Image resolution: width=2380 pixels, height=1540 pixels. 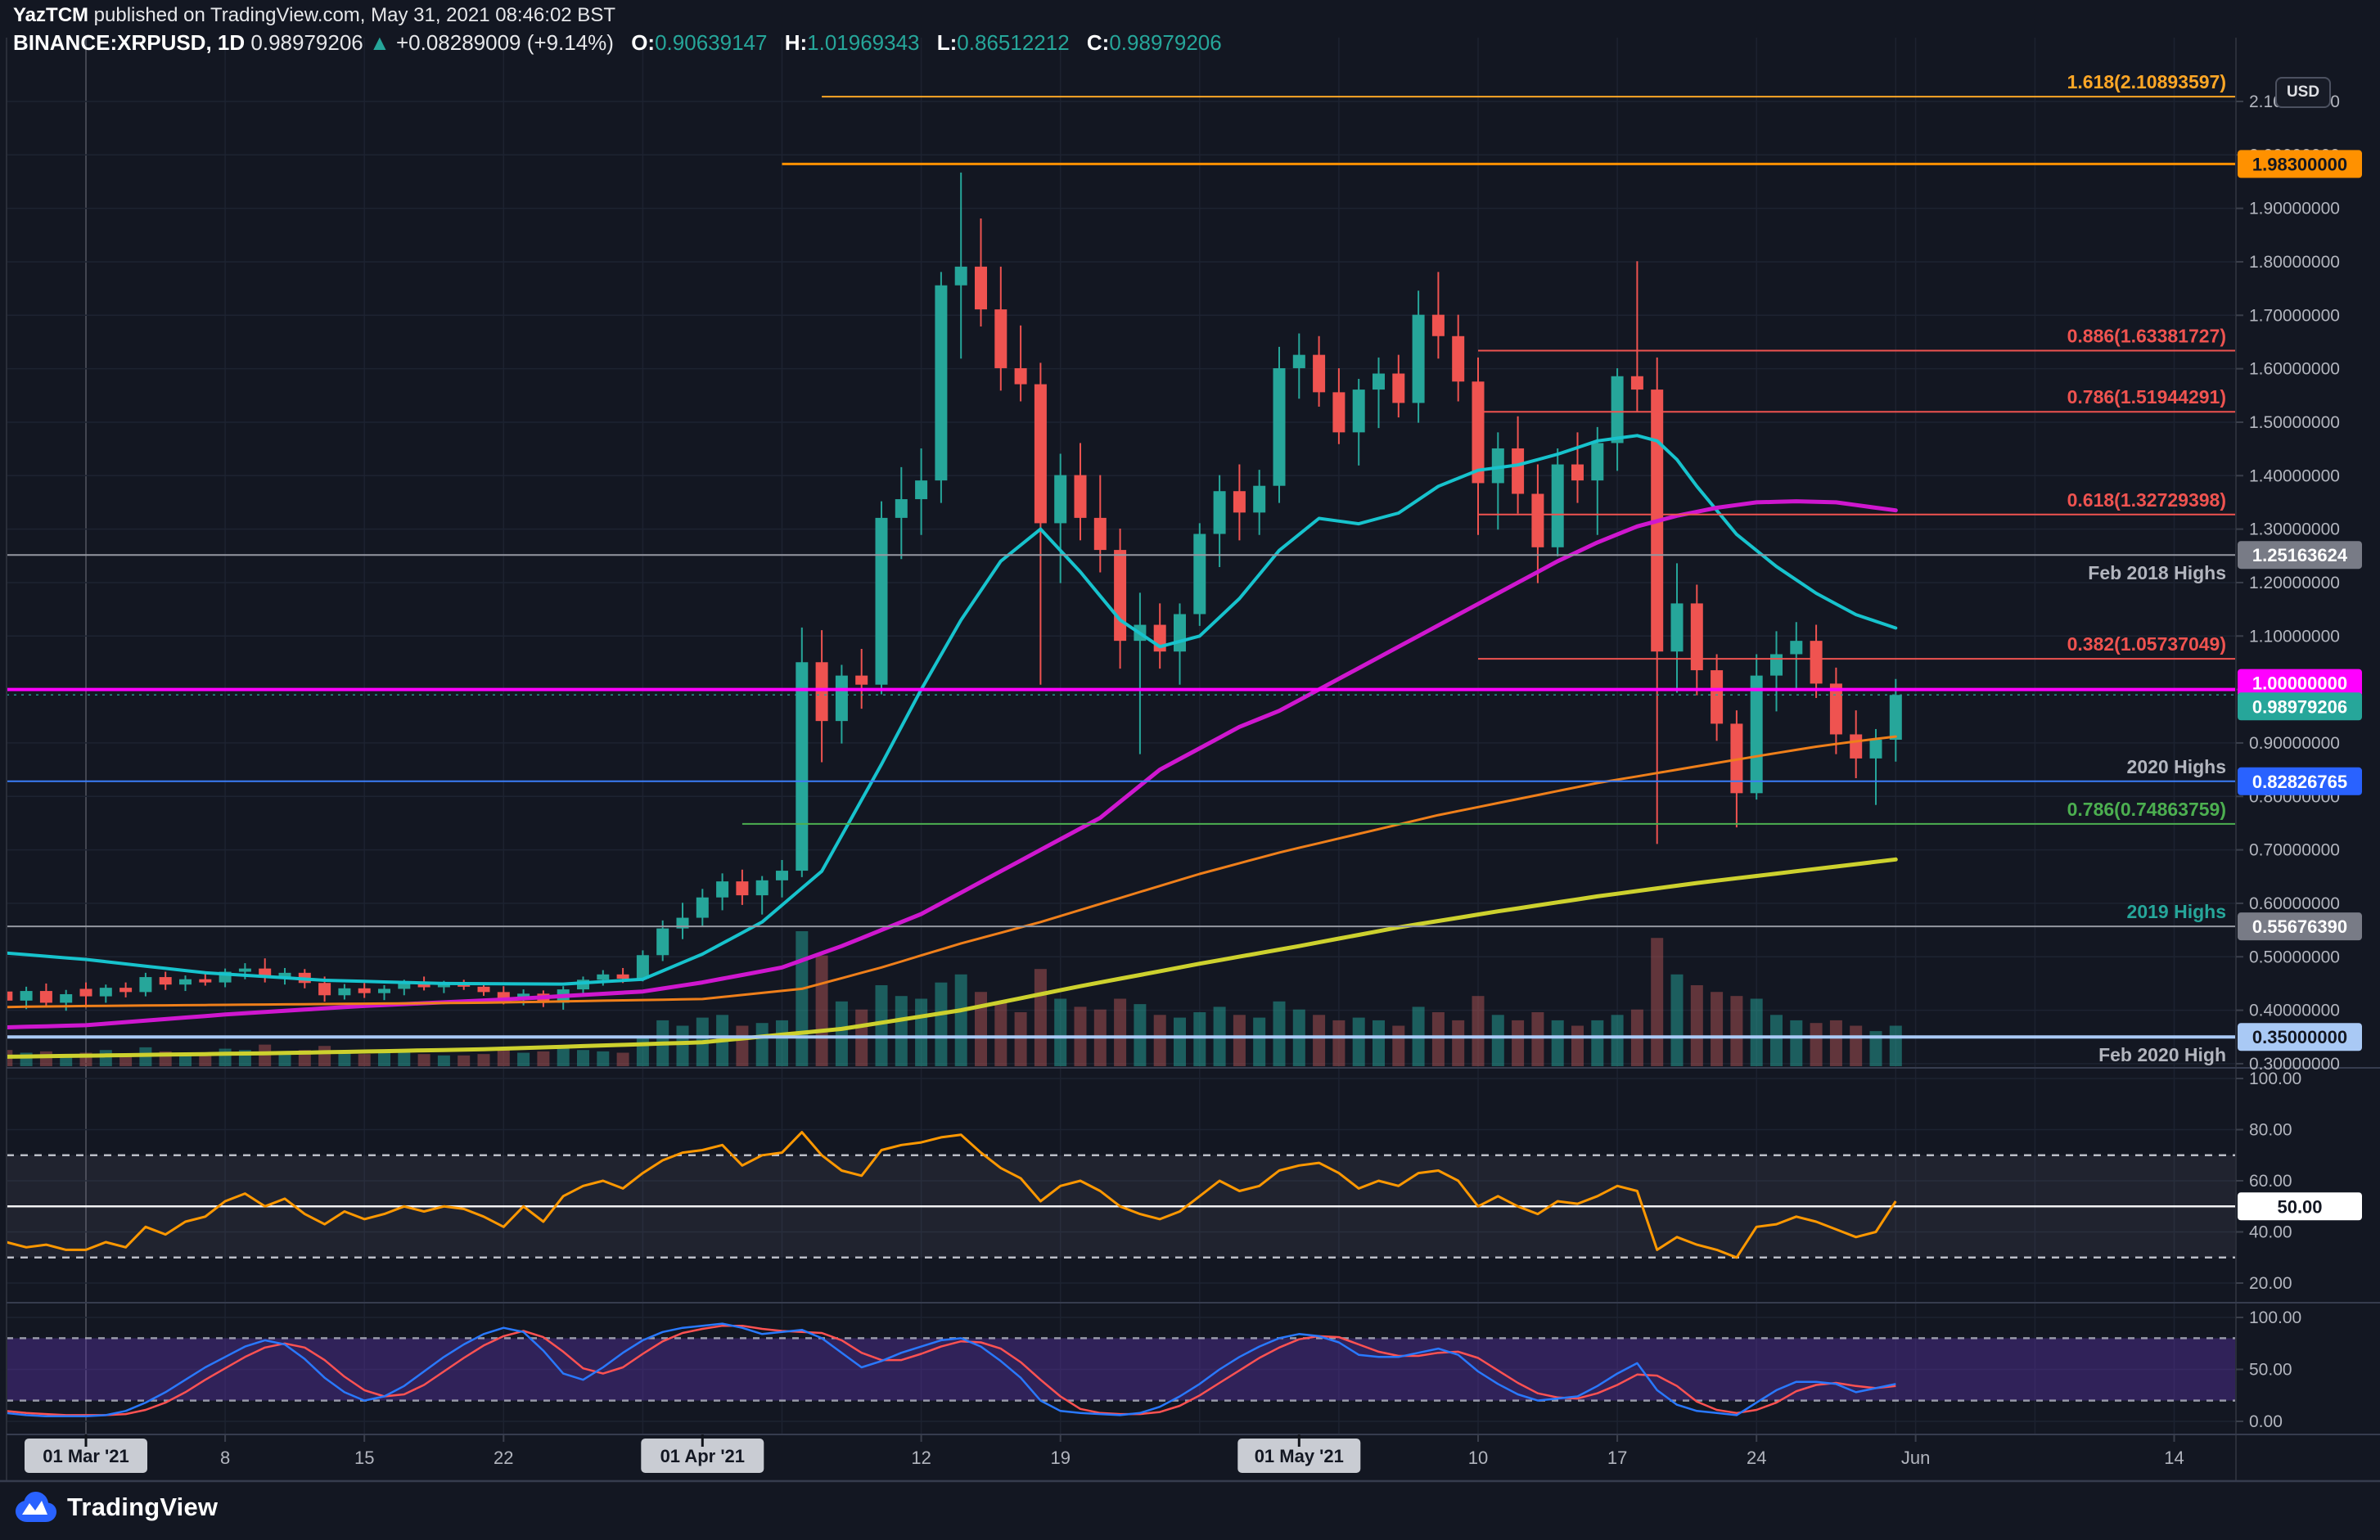 I want to click on price-tick-label: 1.20000000, so click(x=2294, y=583).